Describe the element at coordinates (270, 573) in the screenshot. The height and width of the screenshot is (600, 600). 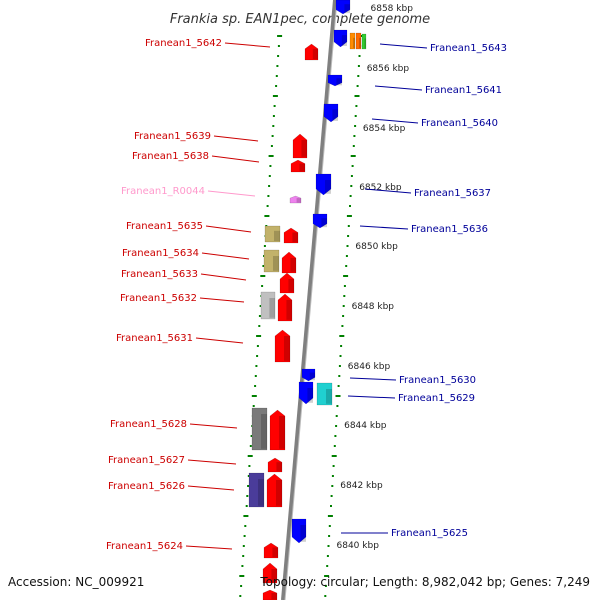
I see `feature-5624b` at that location.